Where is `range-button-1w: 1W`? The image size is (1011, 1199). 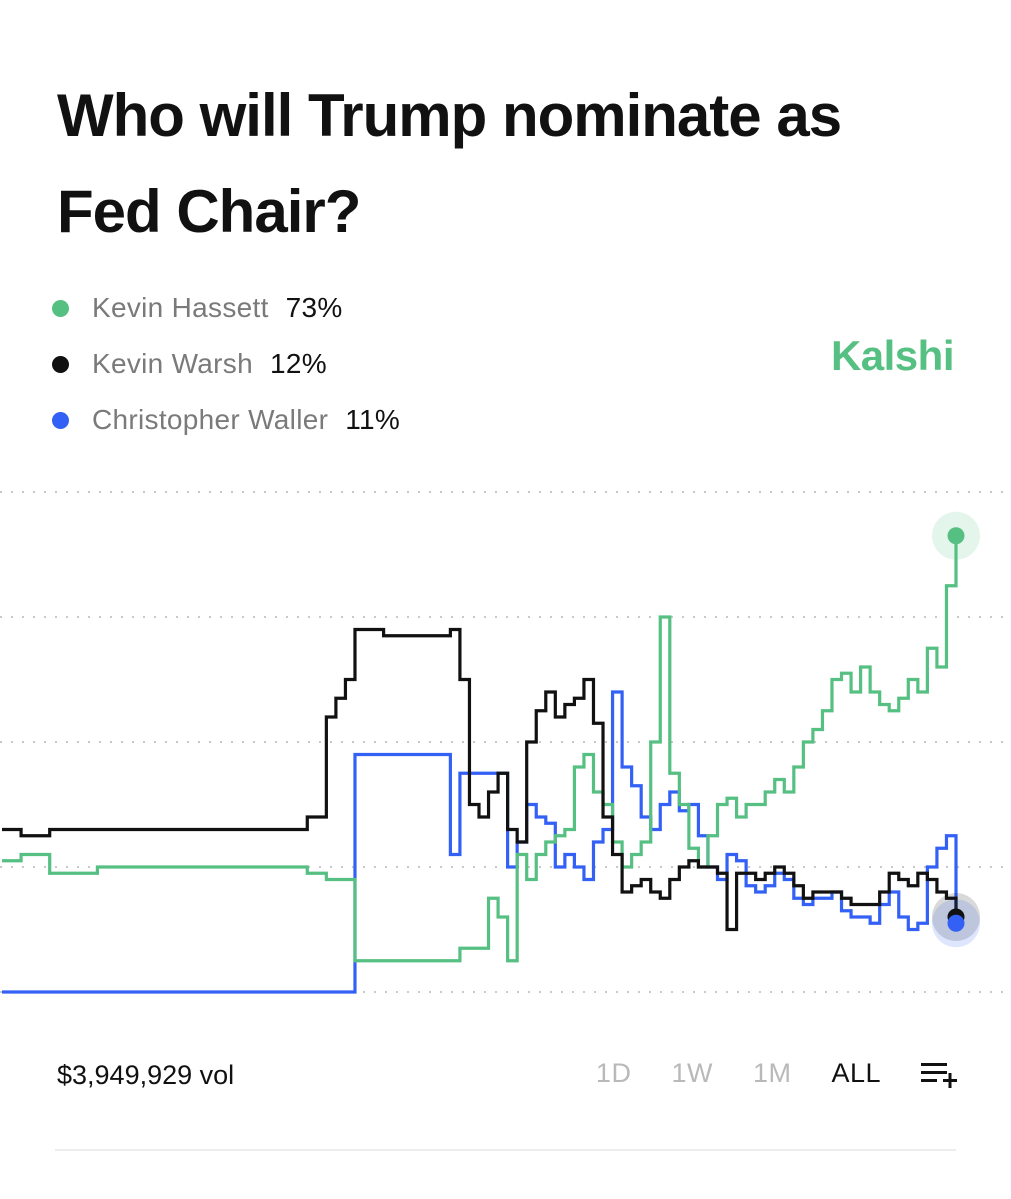
range-button-1w: 1W is located at coordinates (692, 1073).